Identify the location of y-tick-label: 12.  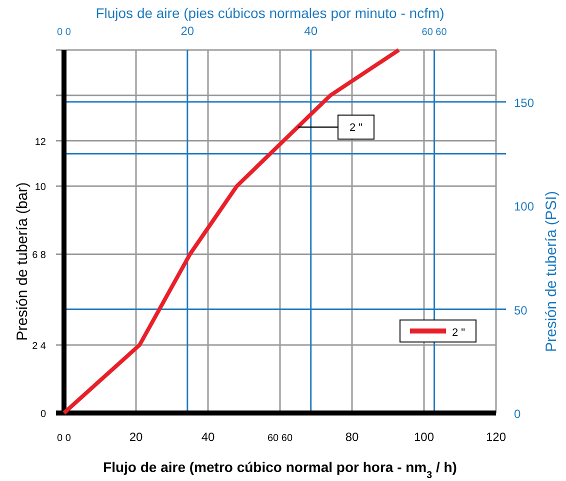
(40, 142).